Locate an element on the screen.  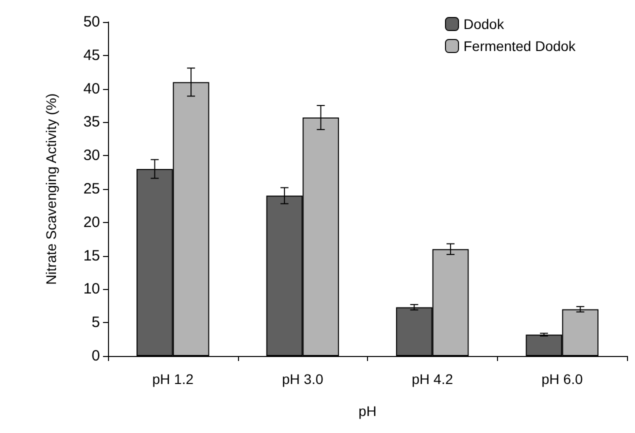
y-tick-label: 20 is located at coordinates (91, 222).